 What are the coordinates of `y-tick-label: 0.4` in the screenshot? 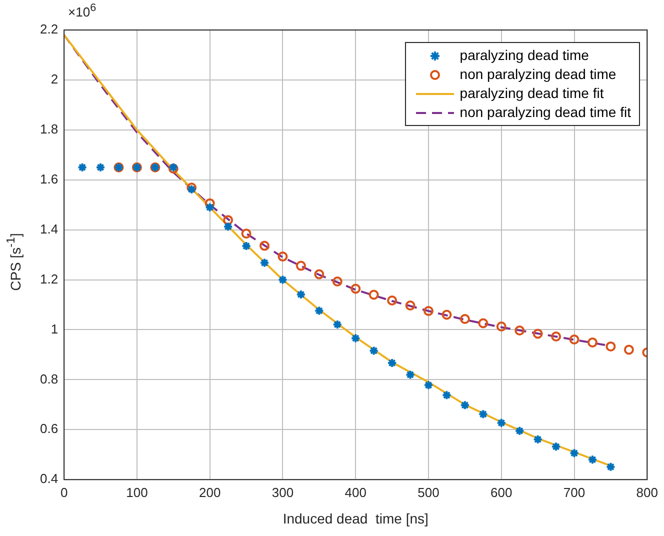 It's located at (49, 478).